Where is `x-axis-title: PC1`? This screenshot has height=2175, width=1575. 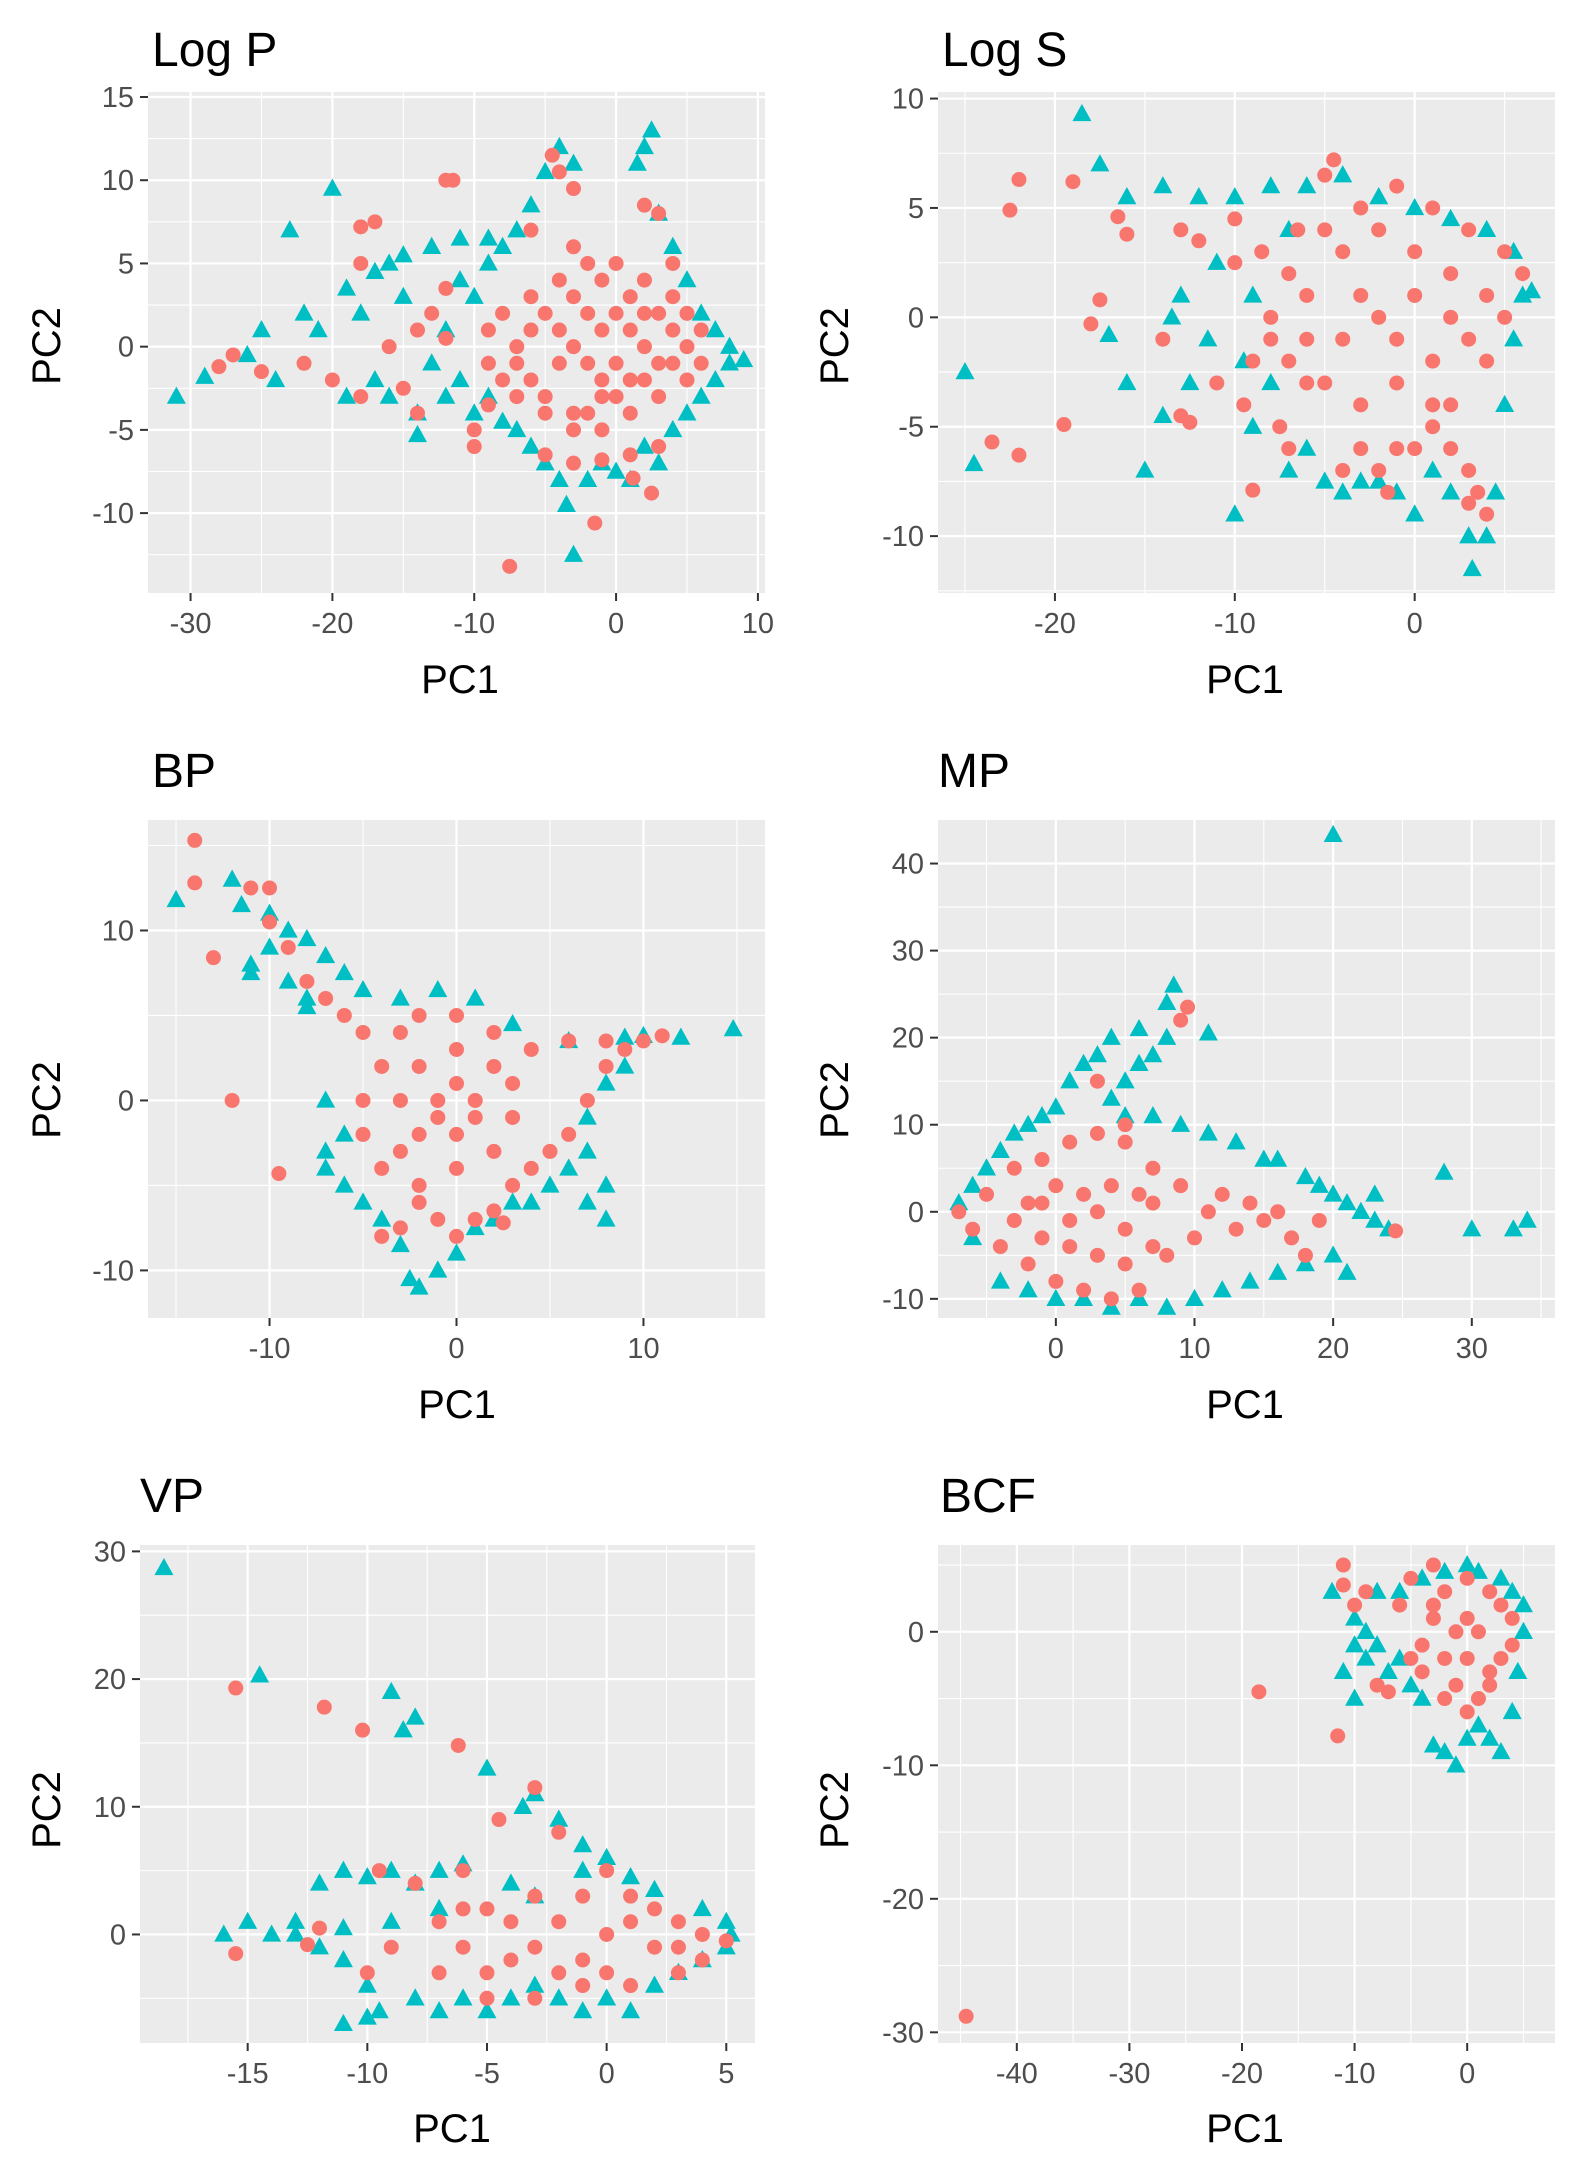
x-axis-title: PC1 is located at coordinates (452, 2129).